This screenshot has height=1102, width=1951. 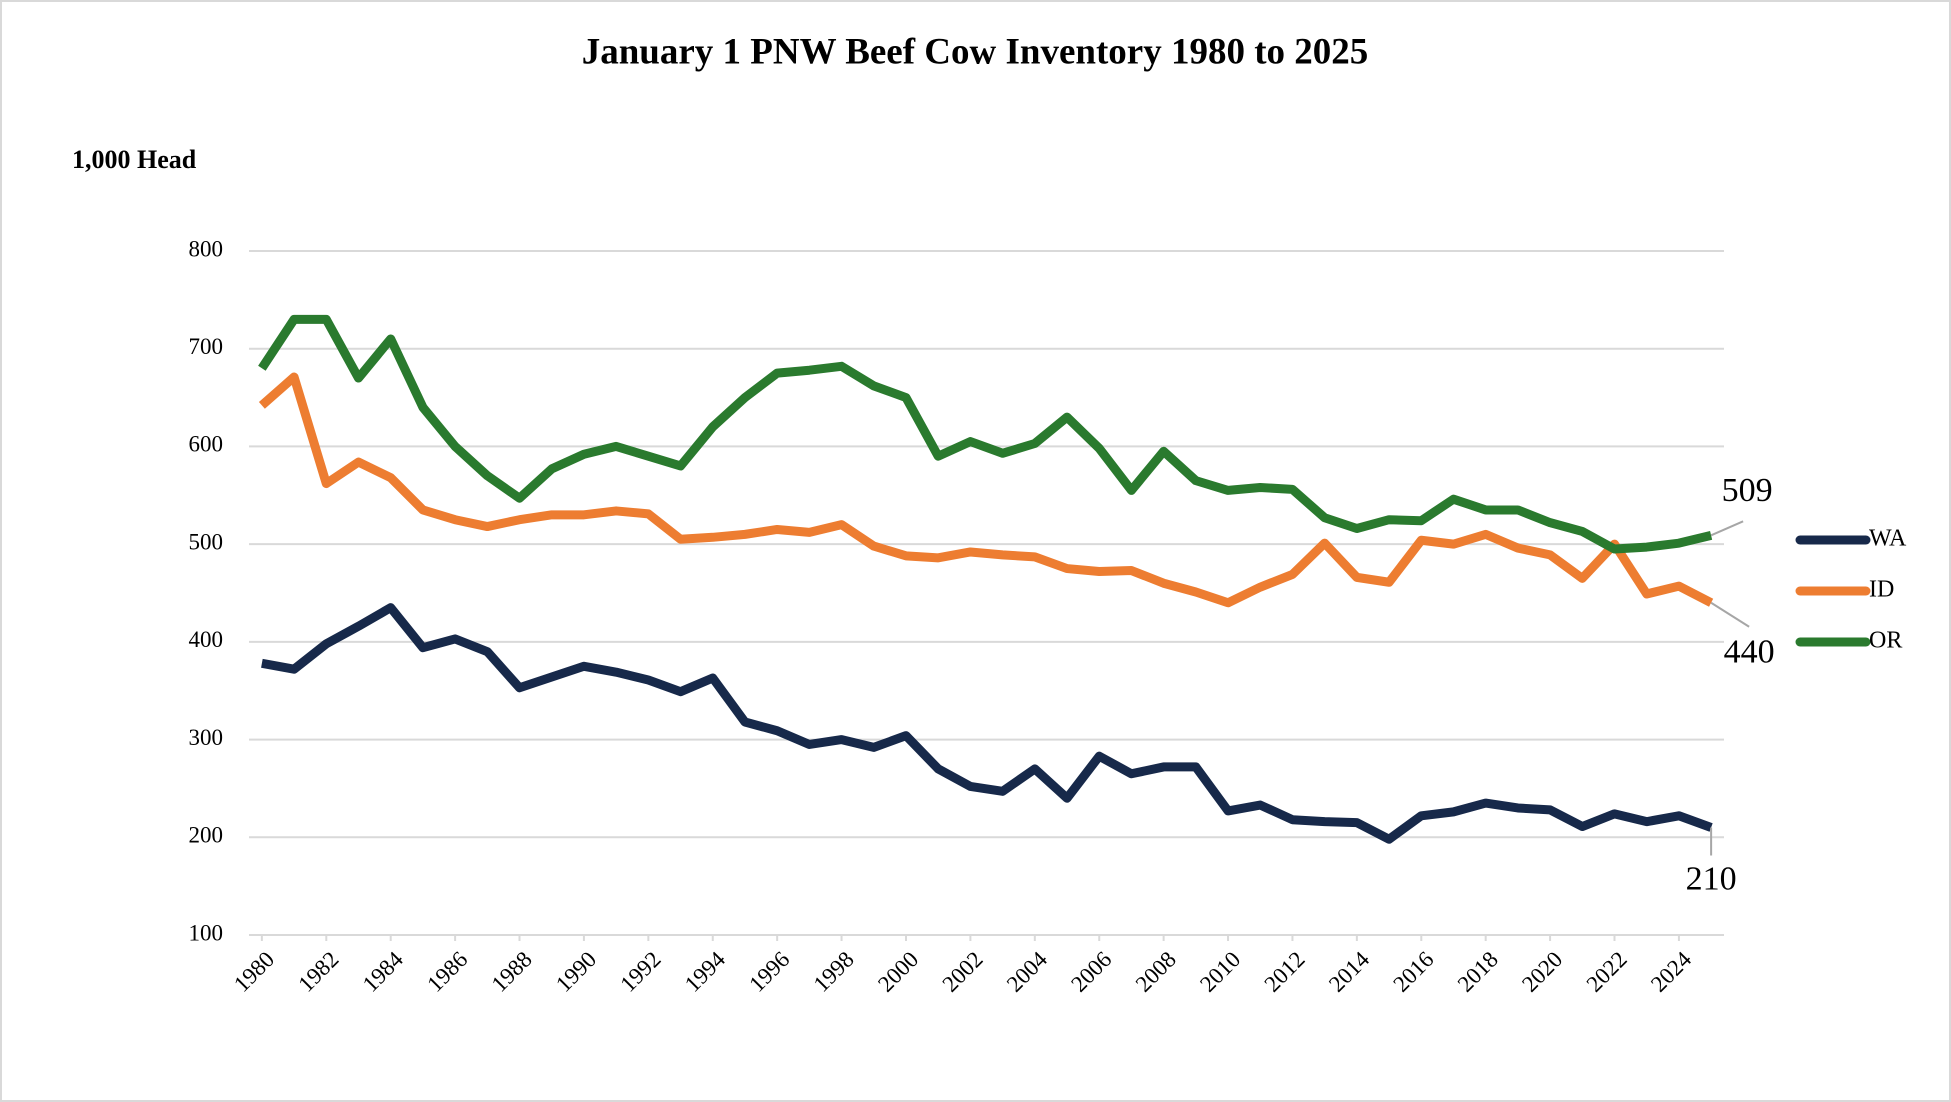 What do you see at coordinates (206, 639) in the screenshot?
I see `y-tick-label: 400` at bounding box center [206, 639].